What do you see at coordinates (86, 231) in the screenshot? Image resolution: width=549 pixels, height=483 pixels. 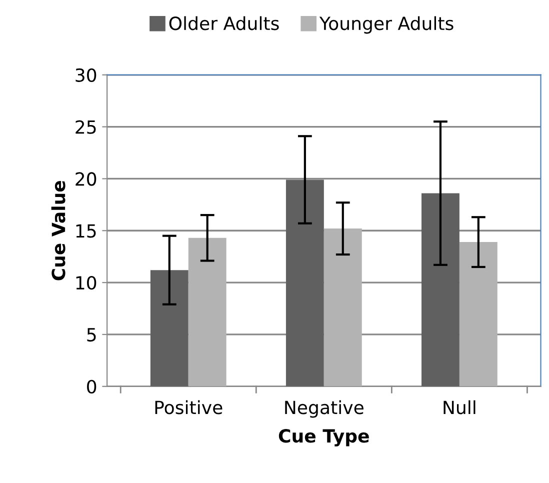 I see `y-tick-label: 15` at bounding box center [86, 231].